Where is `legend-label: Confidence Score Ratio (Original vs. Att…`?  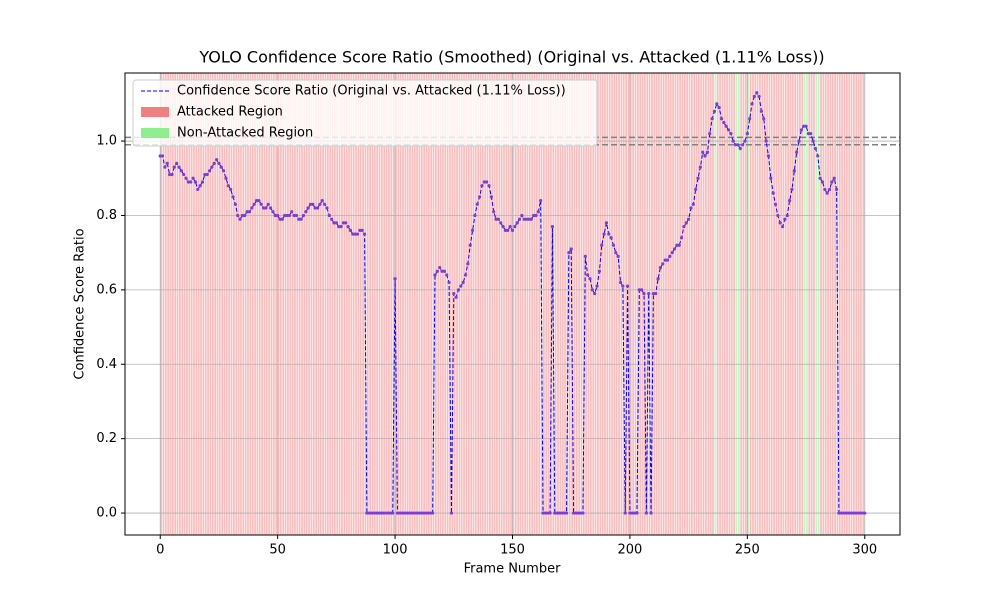
legend-label: Confidence Score Ratio (Original vs. Att… is located at coordinates (371, 91).